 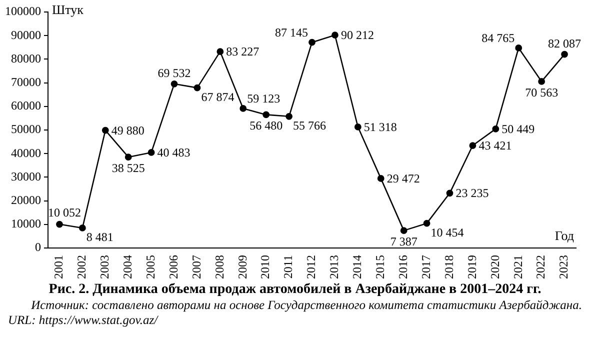 I want to click on data-label: 87 145, so click(x=291, y=32).